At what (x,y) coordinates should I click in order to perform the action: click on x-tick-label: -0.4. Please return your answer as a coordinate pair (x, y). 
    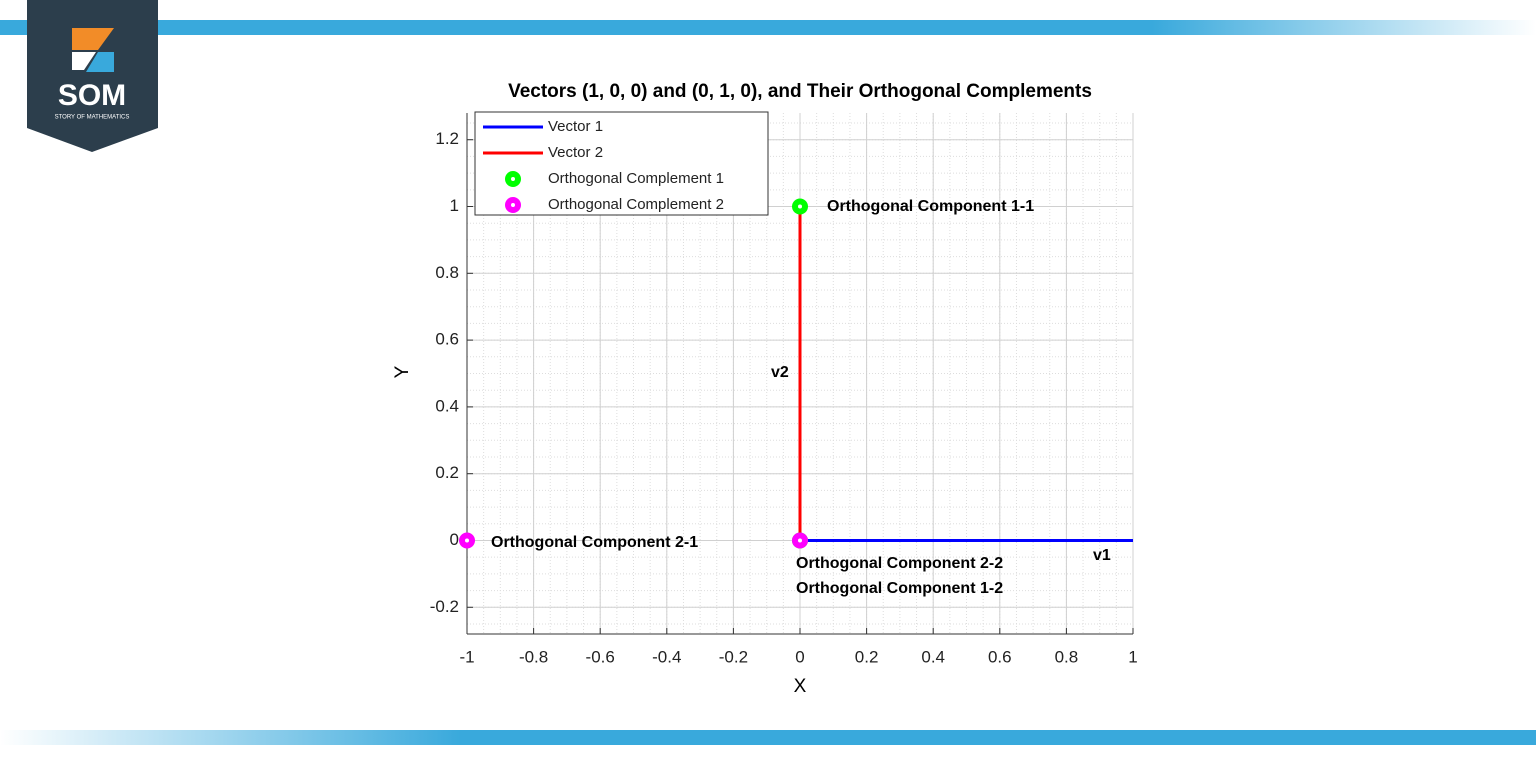
    Looking at the image, I should click on (666, 656).